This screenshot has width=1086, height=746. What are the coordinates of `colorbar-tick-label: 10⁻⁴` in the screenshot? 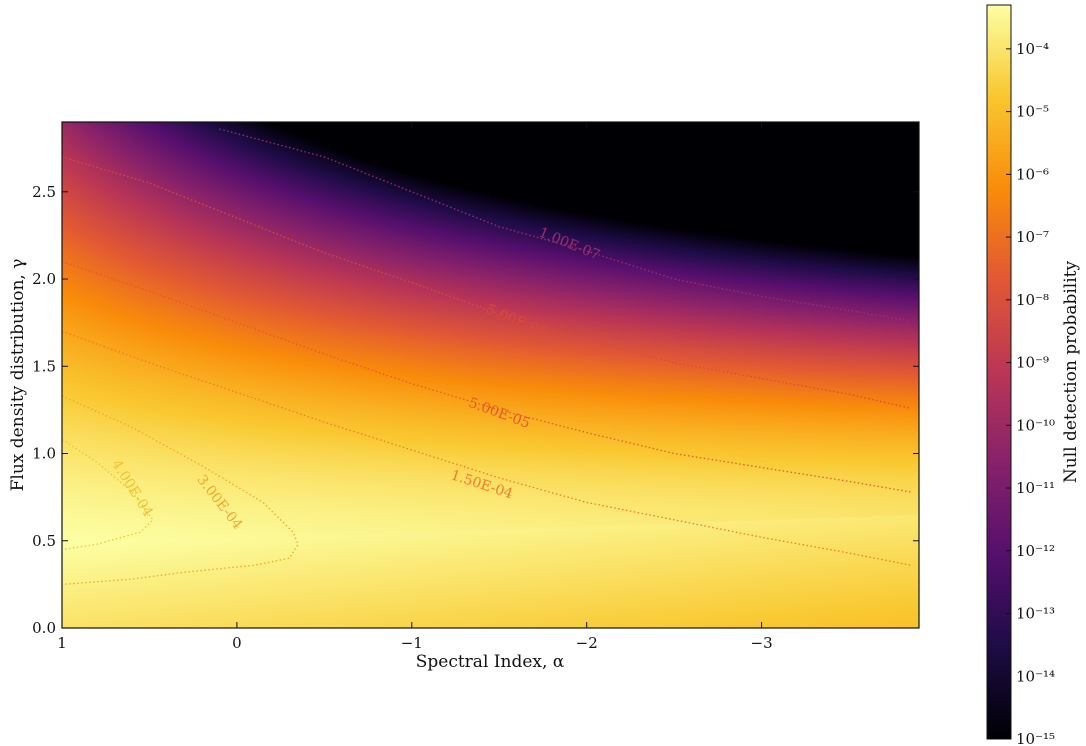 It's located at (1032, 49).